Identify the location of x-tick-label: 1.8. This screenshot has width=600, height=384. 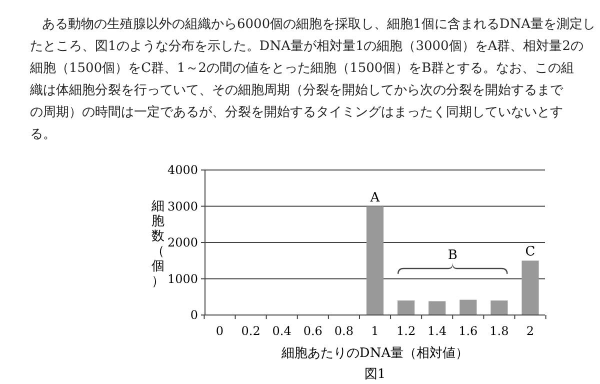
(499, 331).